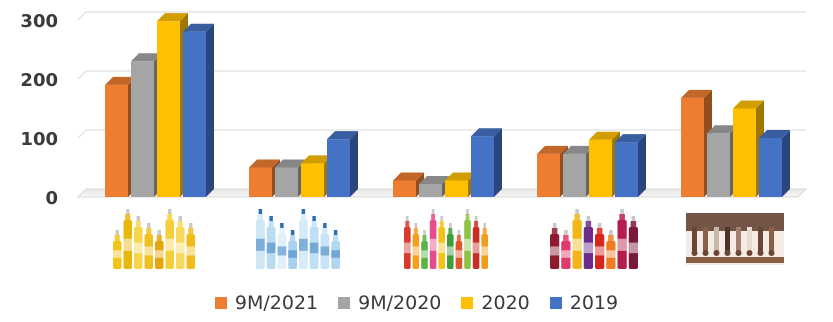 This screenshot has width=833, height=322. I want to click on y-tick-label: 100, so click(39, 139).